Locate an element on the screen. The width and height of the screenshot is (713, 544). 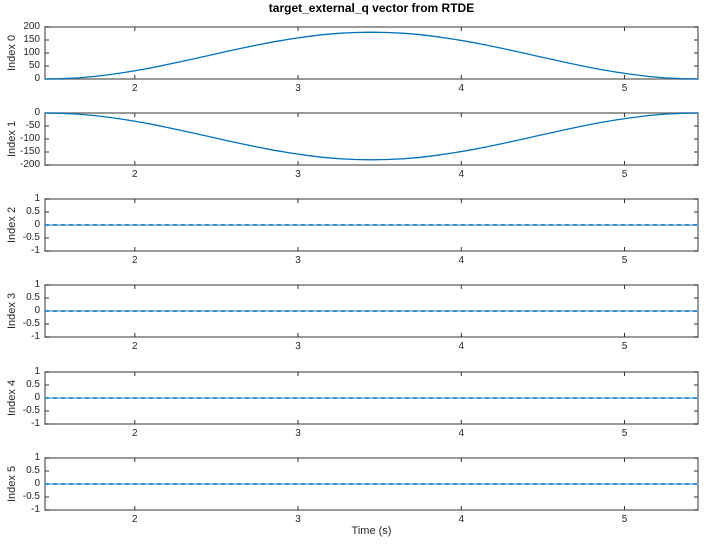
y-tick-label: -200 is located at coordinates (29, 164).